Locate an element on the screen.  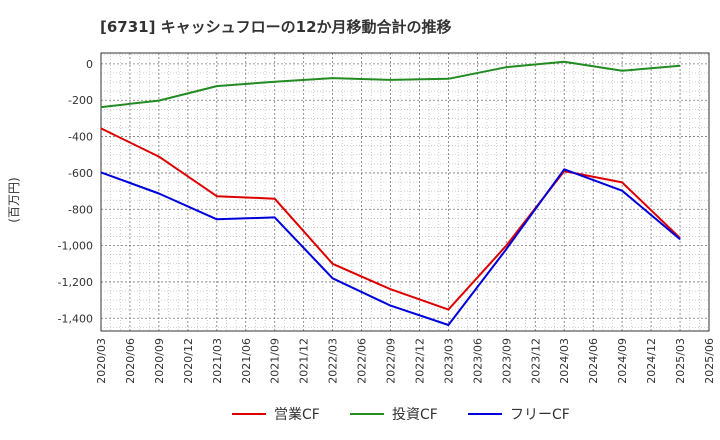
x-tick-label: 2025/06 is located at coordinates (709, 361).